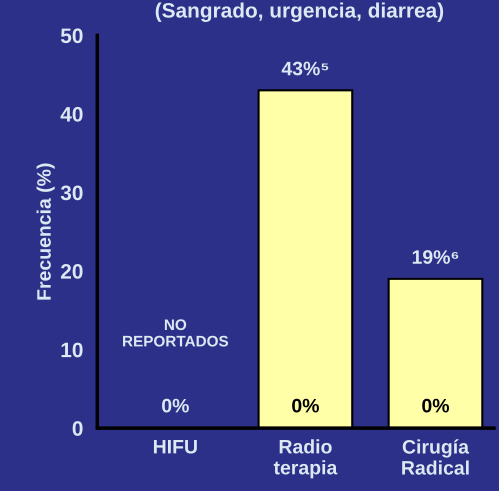  I want to click on y-tick-label: 0, so click(77, 428).